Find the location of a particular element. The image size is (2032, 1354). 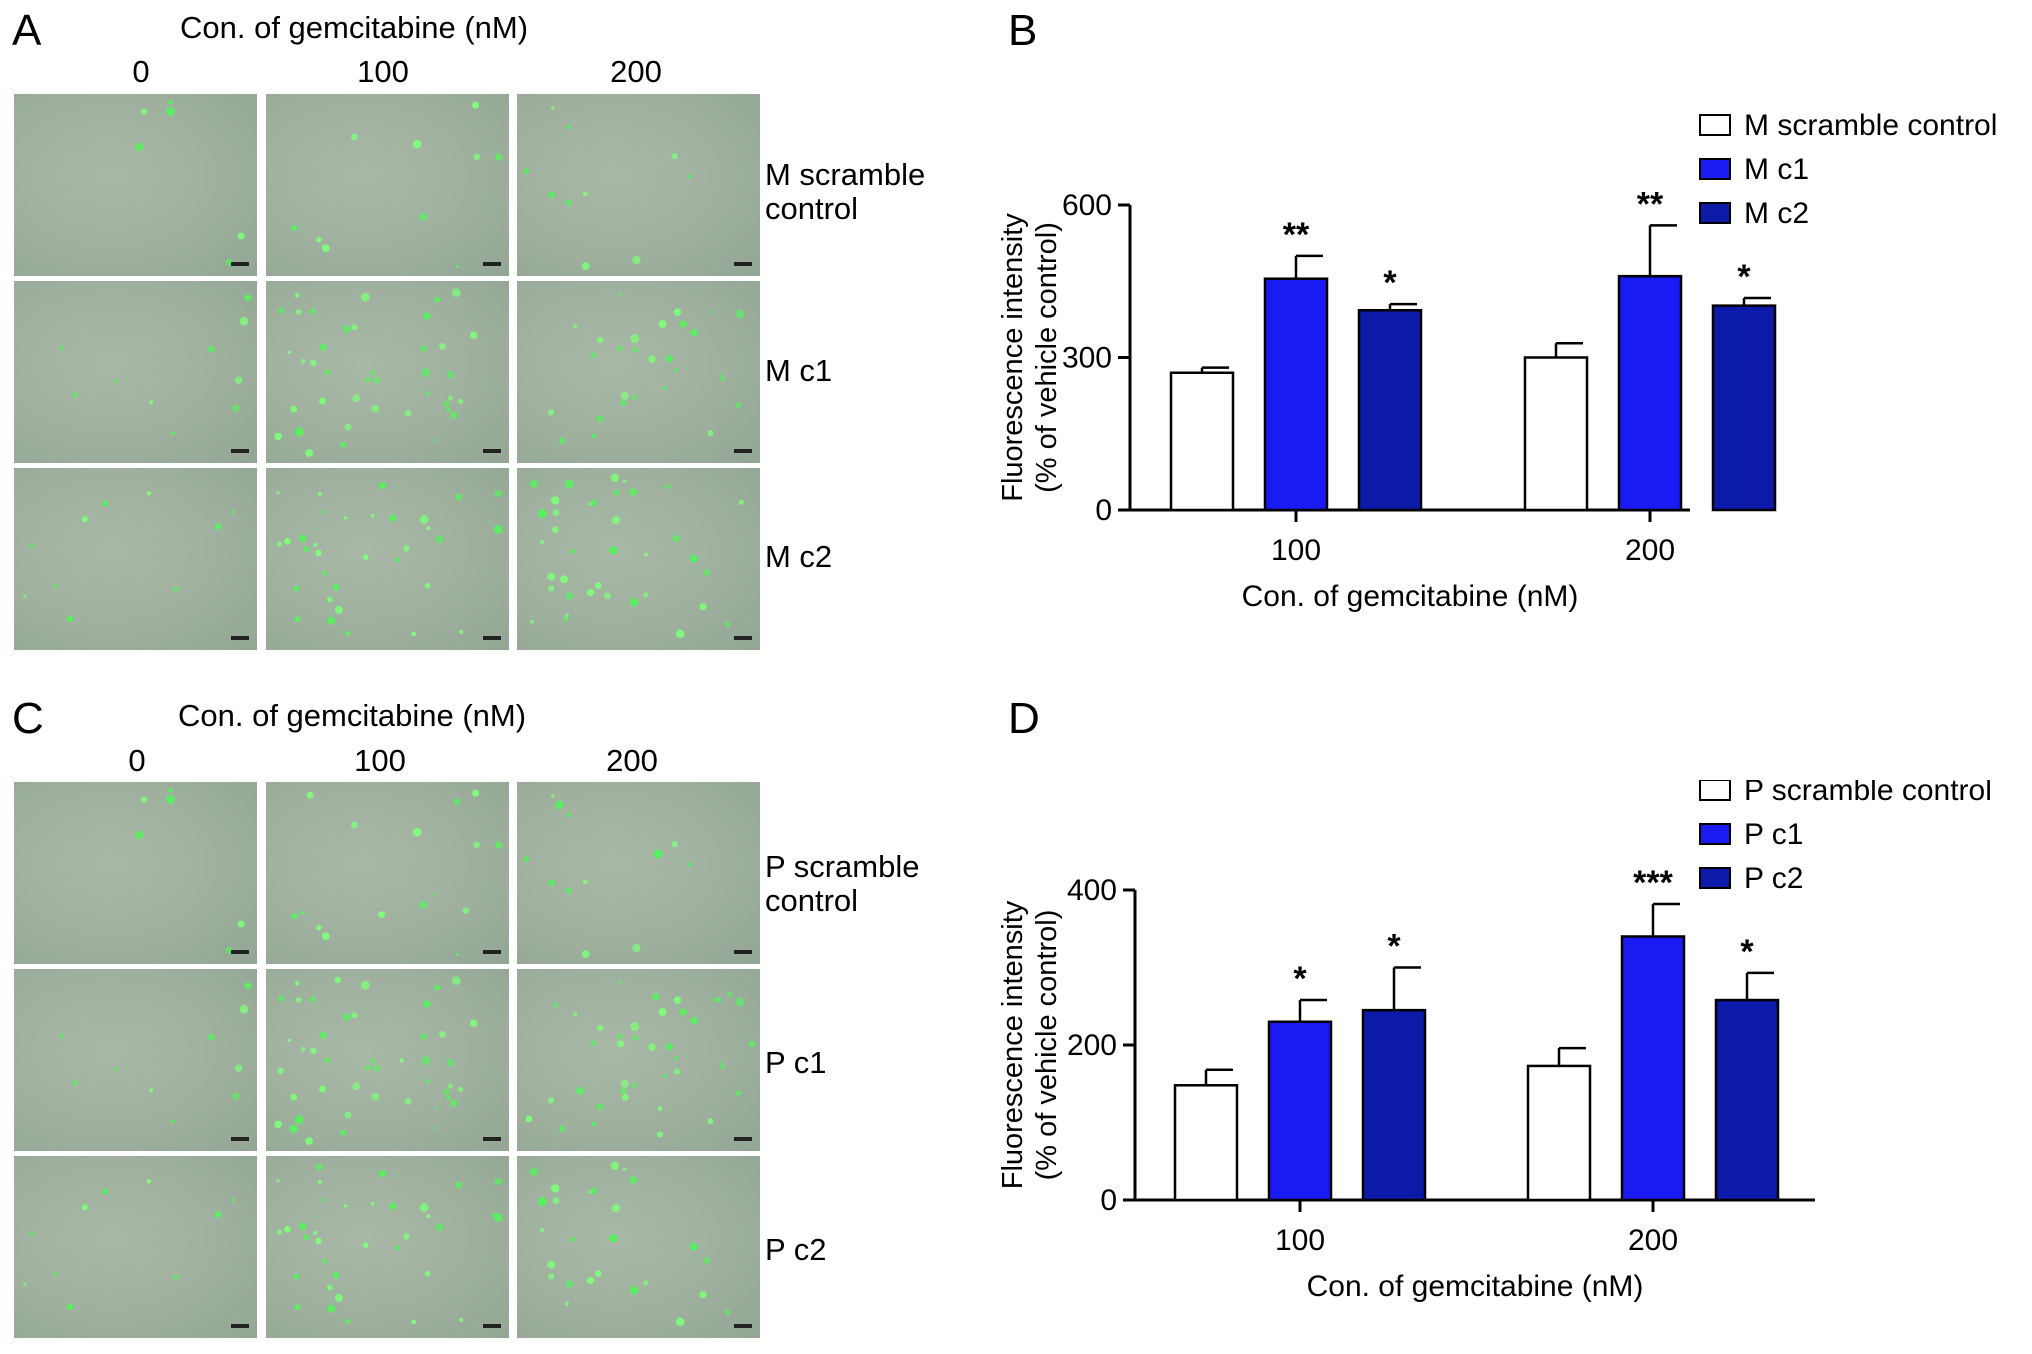

grid-c-row-label: P c2 is located at coordinates (795, 1250).